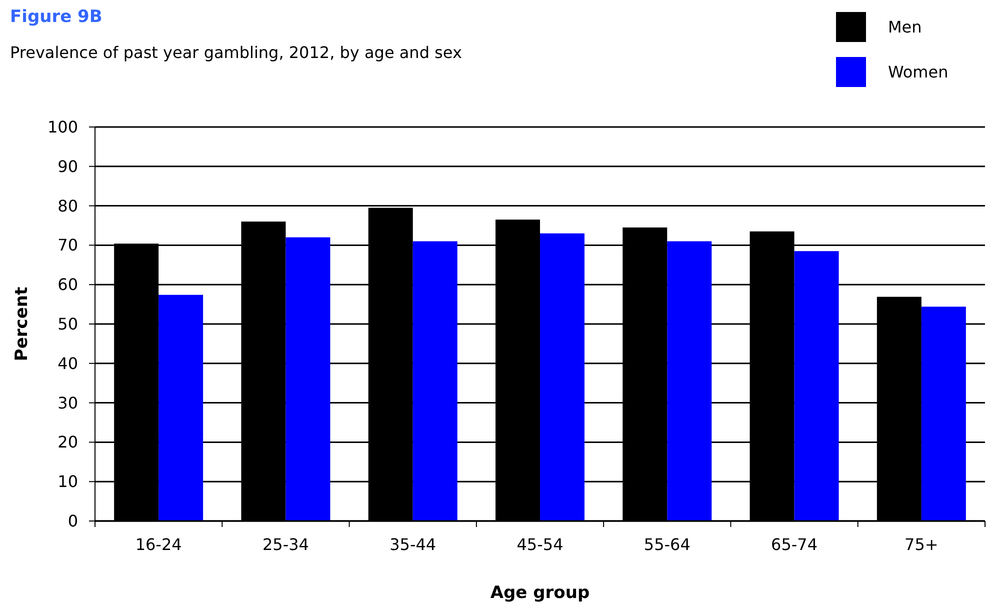  Describe the element at coordinates (540, 593) in the screenshot. I see `x-axis-title: Age group` at that location.